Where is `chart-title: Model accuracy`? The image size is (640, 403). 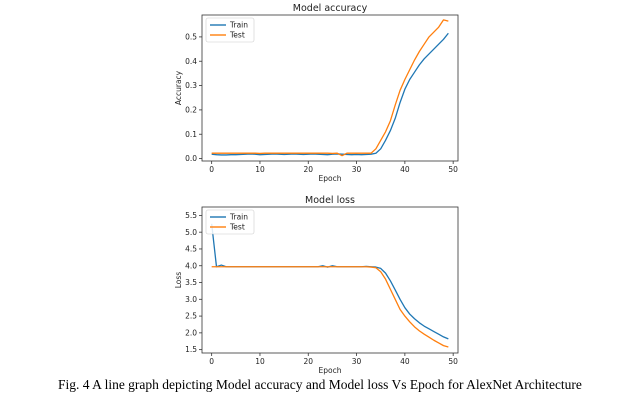
chart-title: Model accuracy is located at coordinates (330, 8).